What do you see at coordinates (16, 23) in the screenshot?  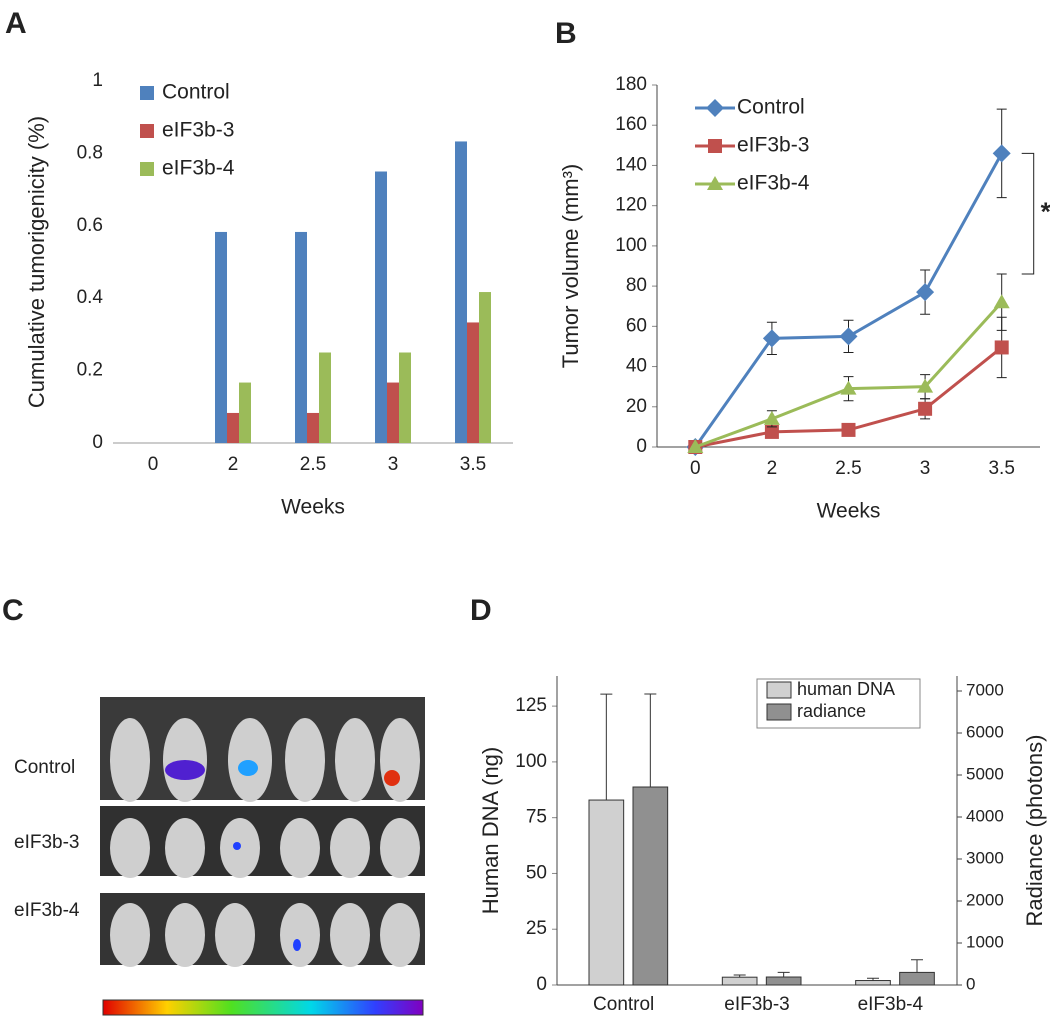 I see `panel-label: A` at bounding box center [16, 23].